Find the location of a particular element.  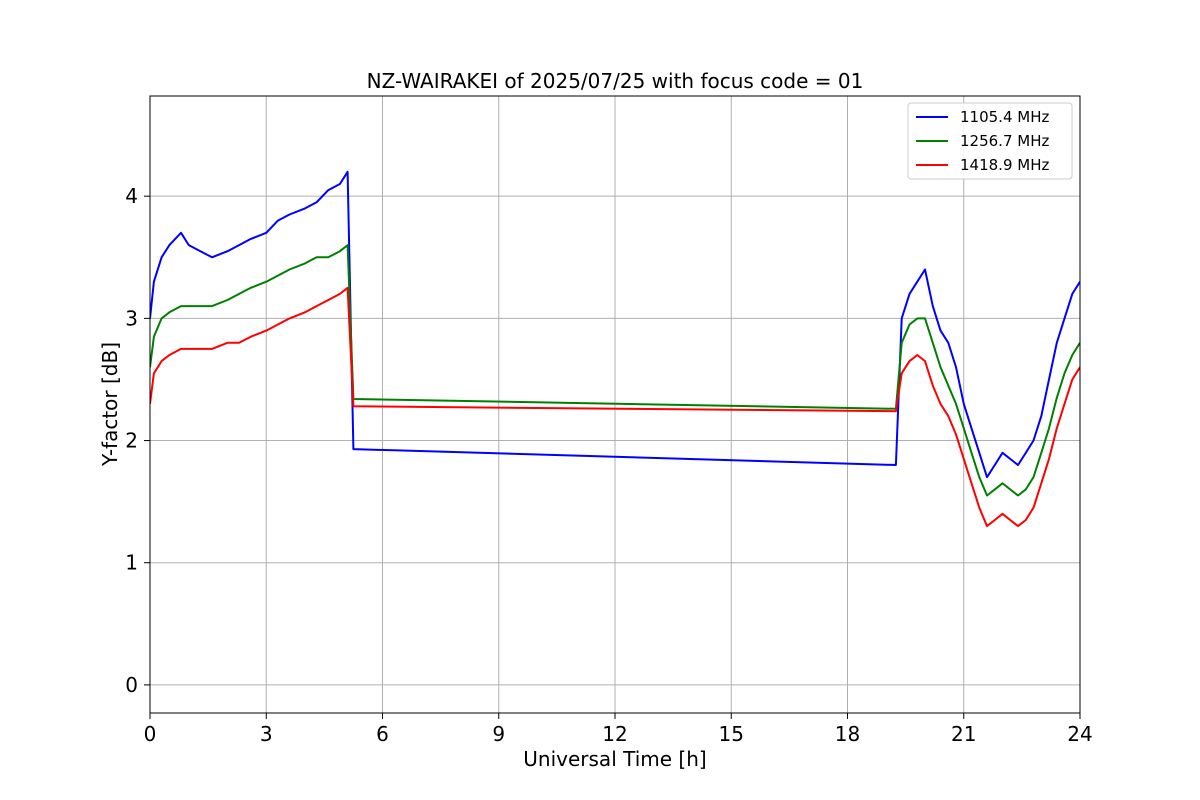

x-tick-label: 12 is located at coordinates (614, 734).